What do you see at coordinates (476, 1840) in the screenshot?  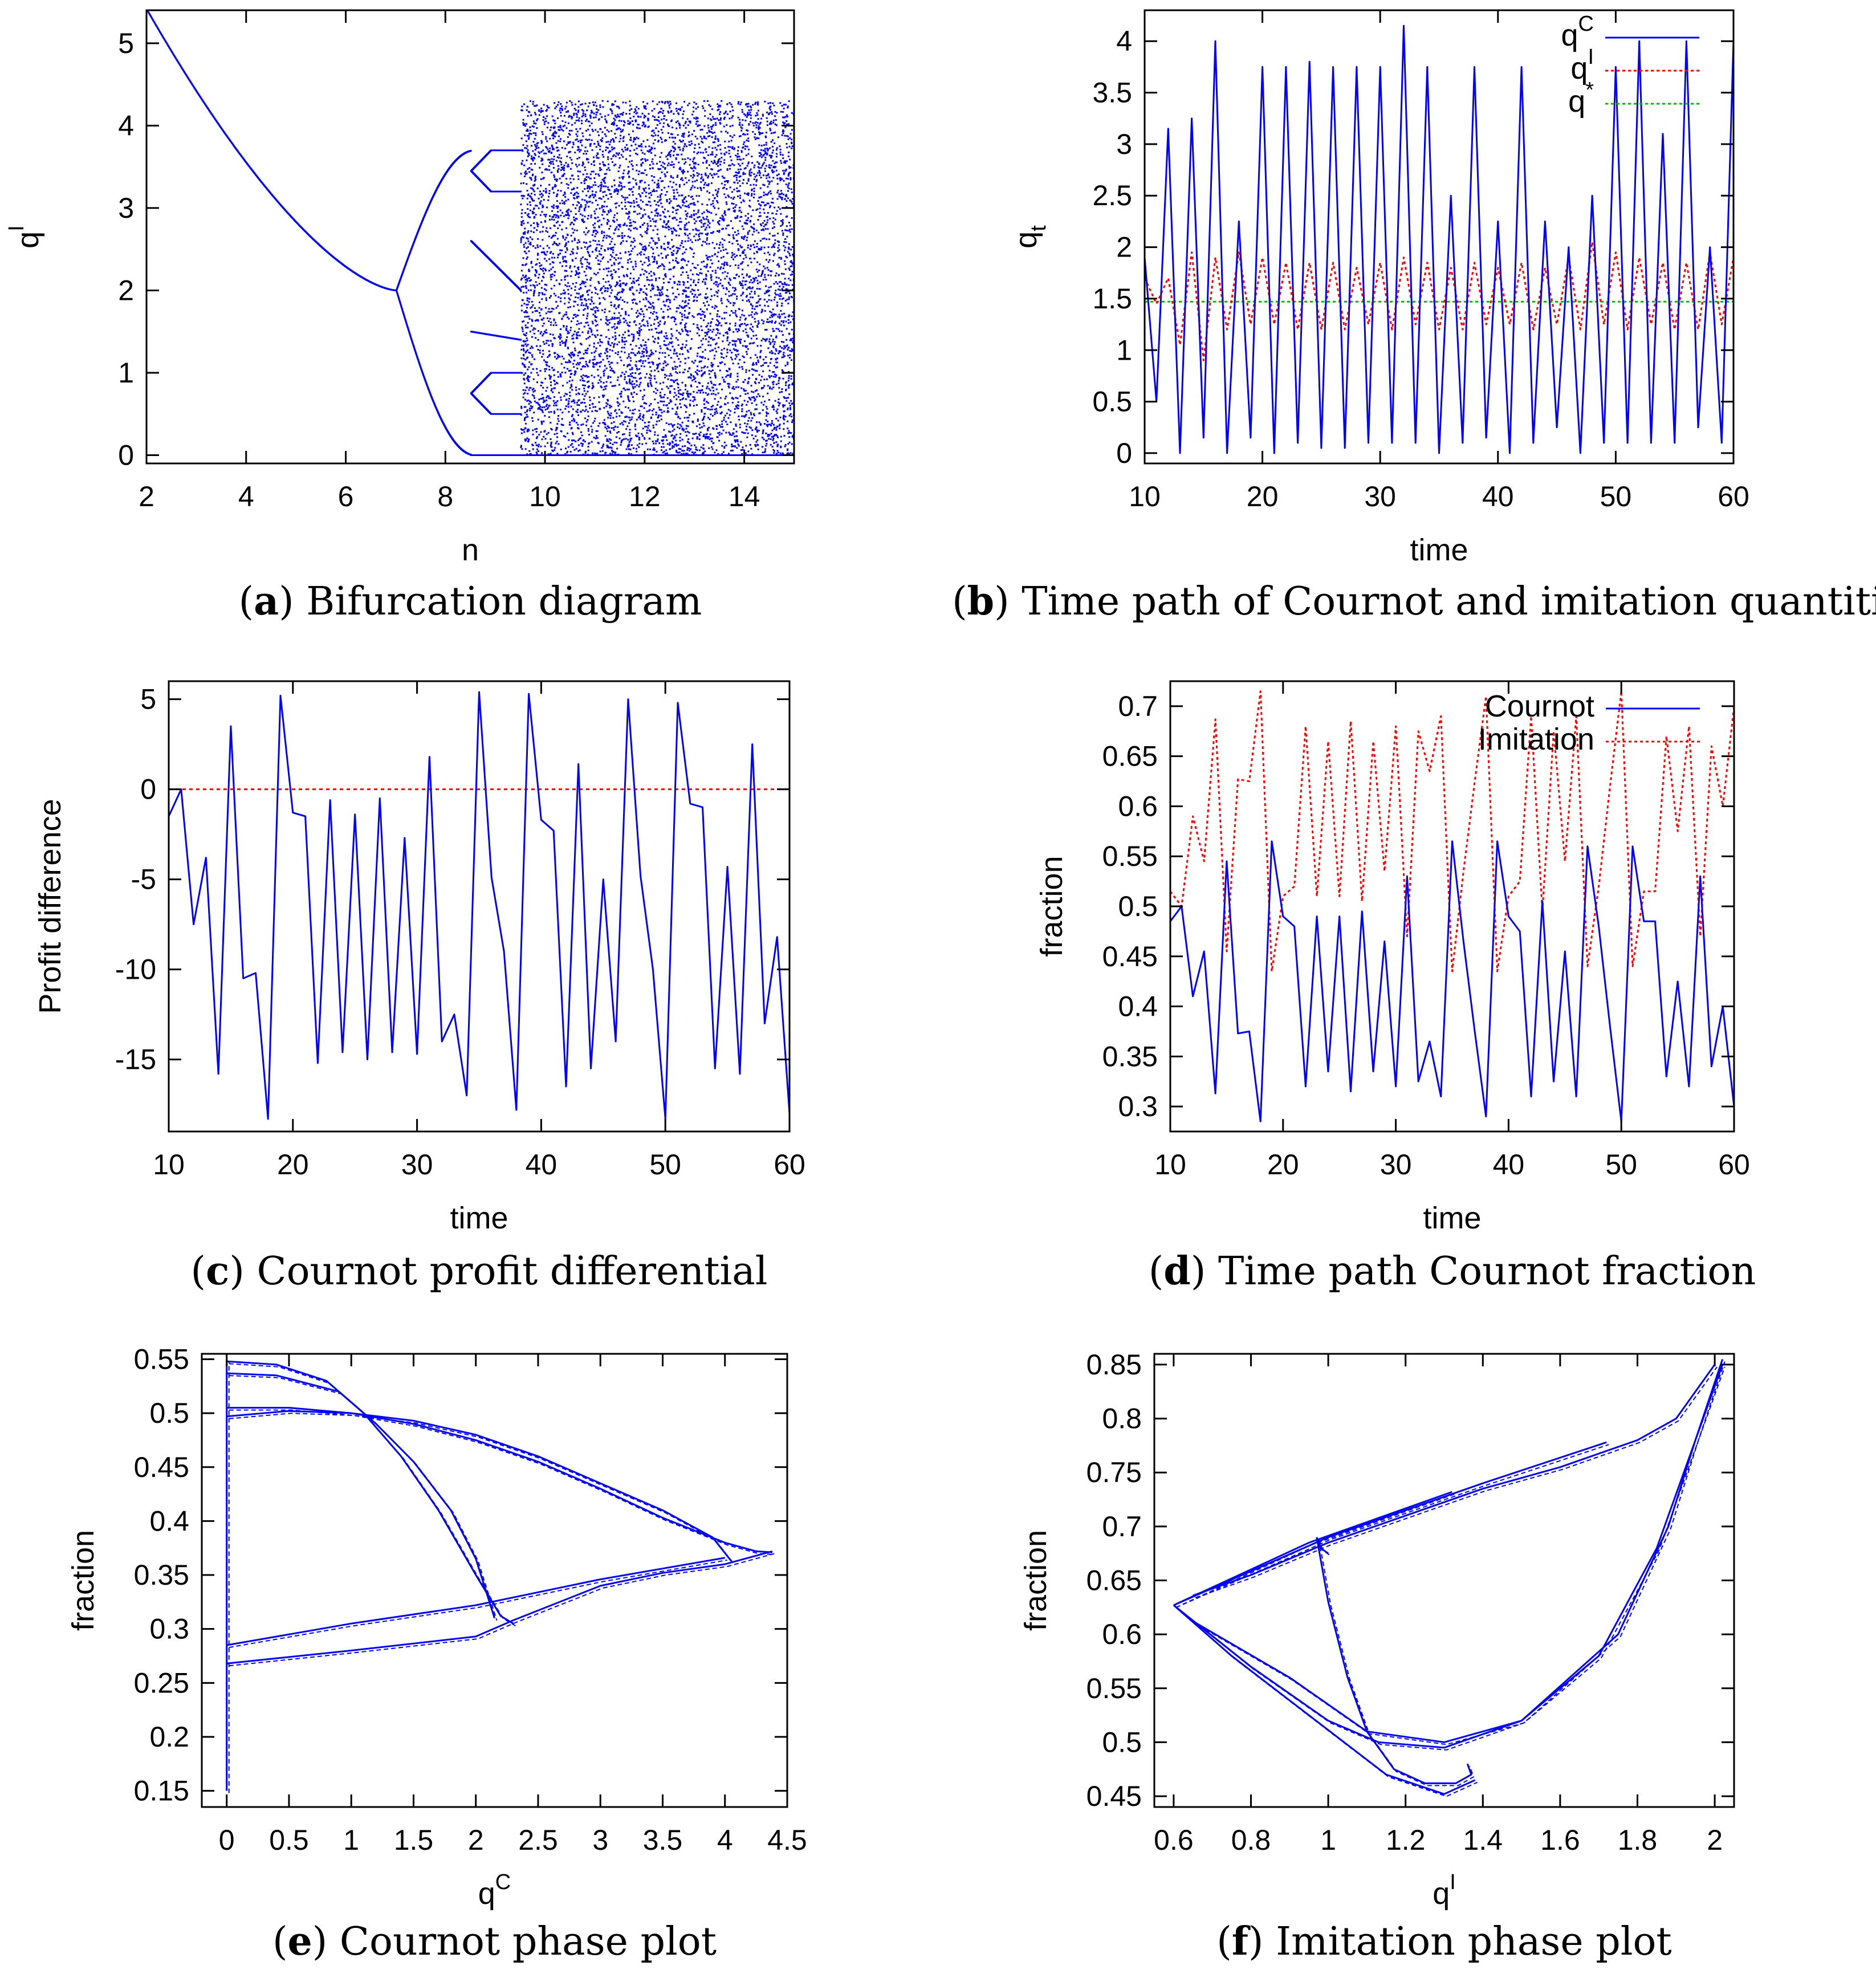 I see `x-tick-label-e-4: 2` at bounding box center [476, 1840].